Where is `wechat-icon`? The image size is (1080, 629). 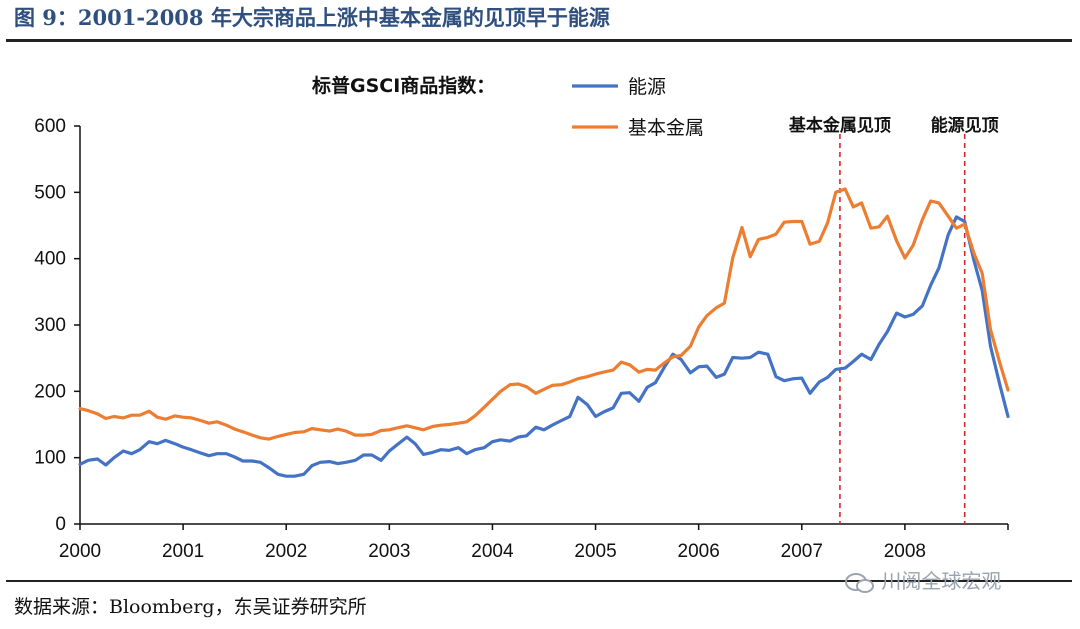 wechat-icon is located at coordinates (860, 583).